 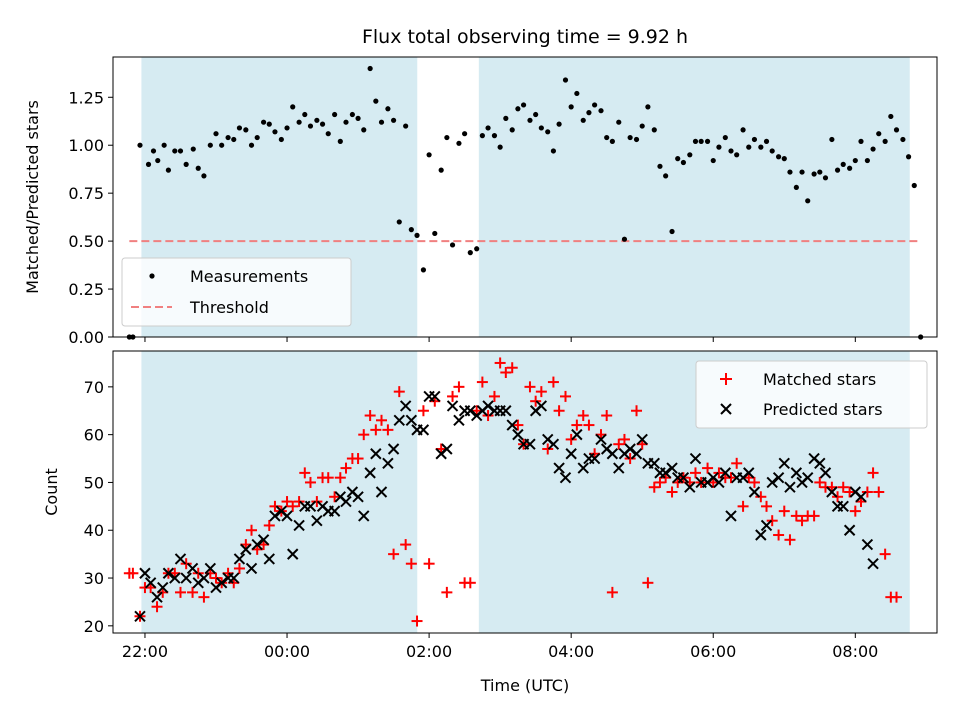 I want to click on y-tick-label: 50, so click(x=94, y=482).